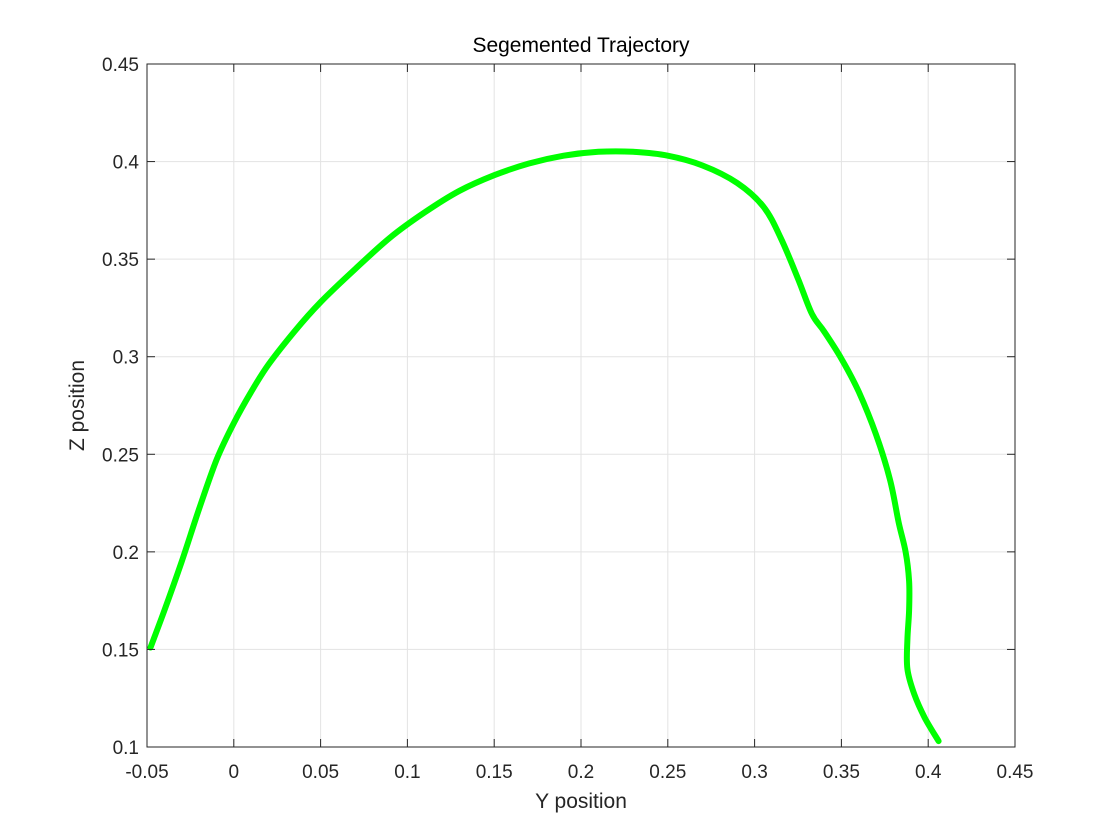  I want to click on y-axis-label: Z position, so click(77, 405).